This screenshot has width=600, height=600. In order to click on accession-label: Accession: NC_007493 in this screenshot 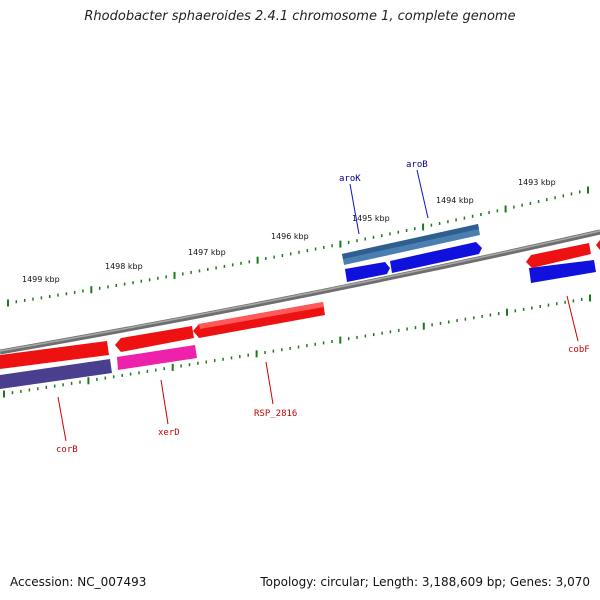, I will do `click(78, 582)`.